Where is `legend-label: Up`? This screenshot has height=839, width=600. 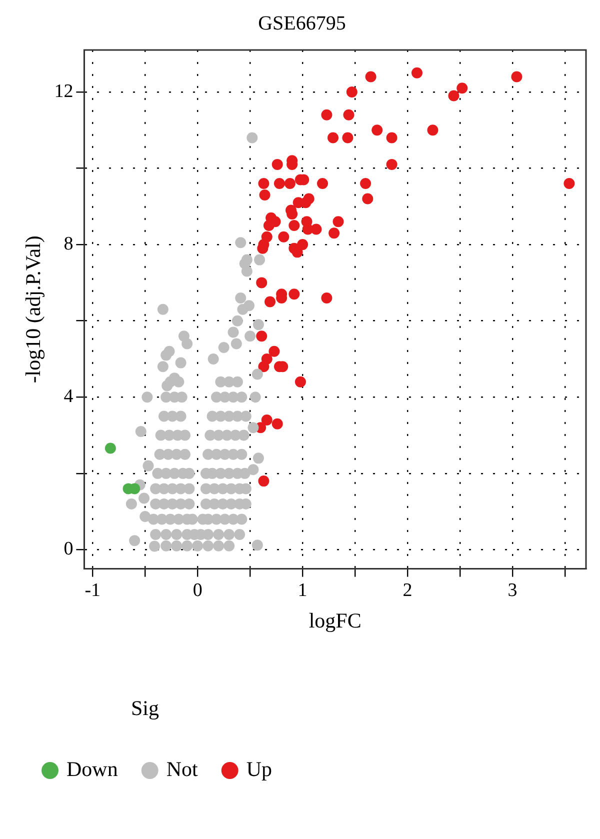
legend-label: Up is located at coordinates (259, 769).